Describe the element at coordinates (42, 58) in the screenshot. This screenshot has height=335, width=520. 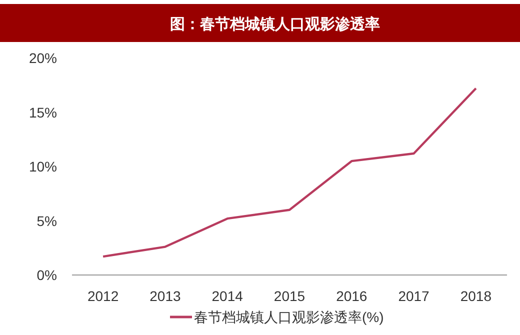
I see `y-tick-label: 20%` at that location.